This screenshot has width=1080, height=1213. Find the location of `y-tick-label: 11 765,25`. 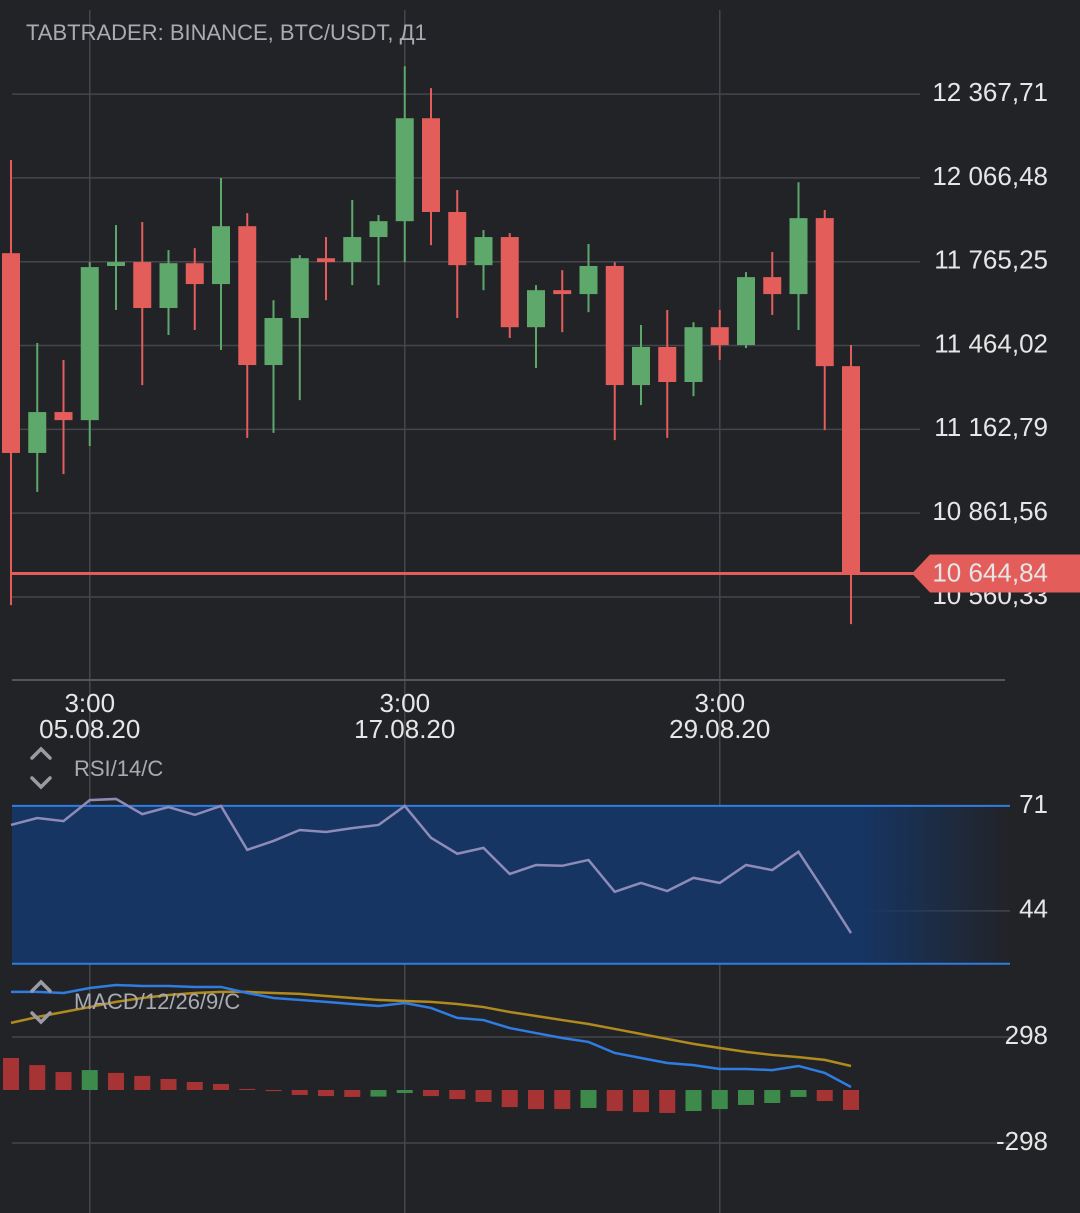

y-tick-label: 11 765,25 is located at coordinates (991, 260).